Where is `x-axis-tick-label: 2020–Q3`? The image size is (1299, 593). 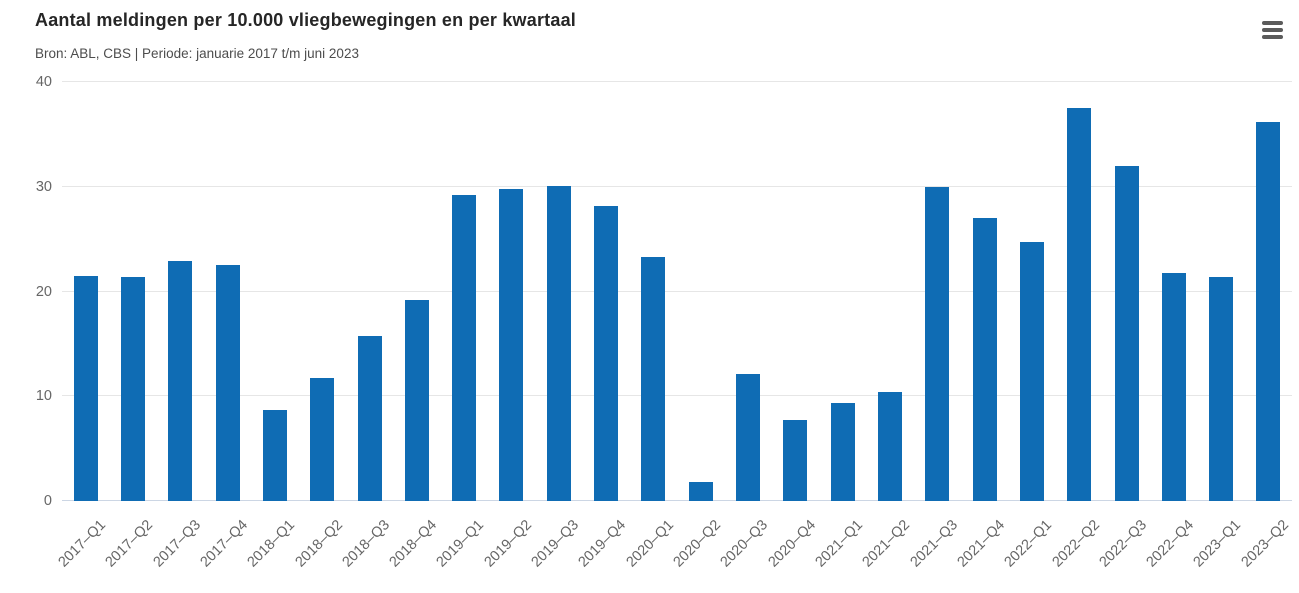 x-axis-tick-label: 2020–Q3 is located at coordinates (744, 544).